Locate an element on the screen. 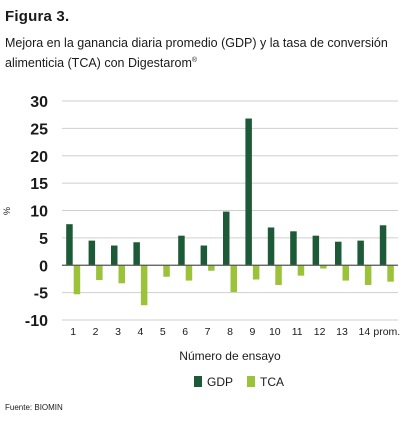 The image size is (404, 423). x-tick-label: 6 is located at coordinates (185, 332).